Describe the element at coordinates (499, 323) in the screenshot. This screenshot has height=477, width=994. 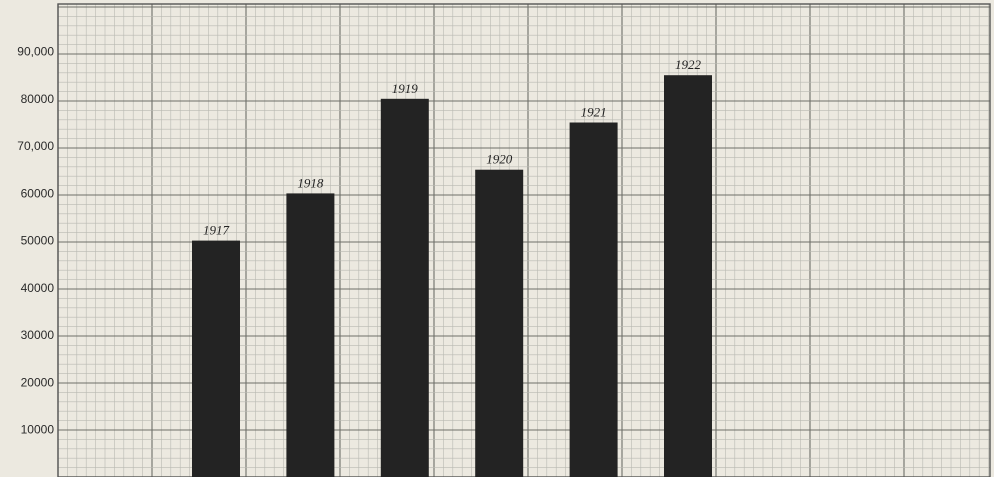
I see `bar-1920` at that location.